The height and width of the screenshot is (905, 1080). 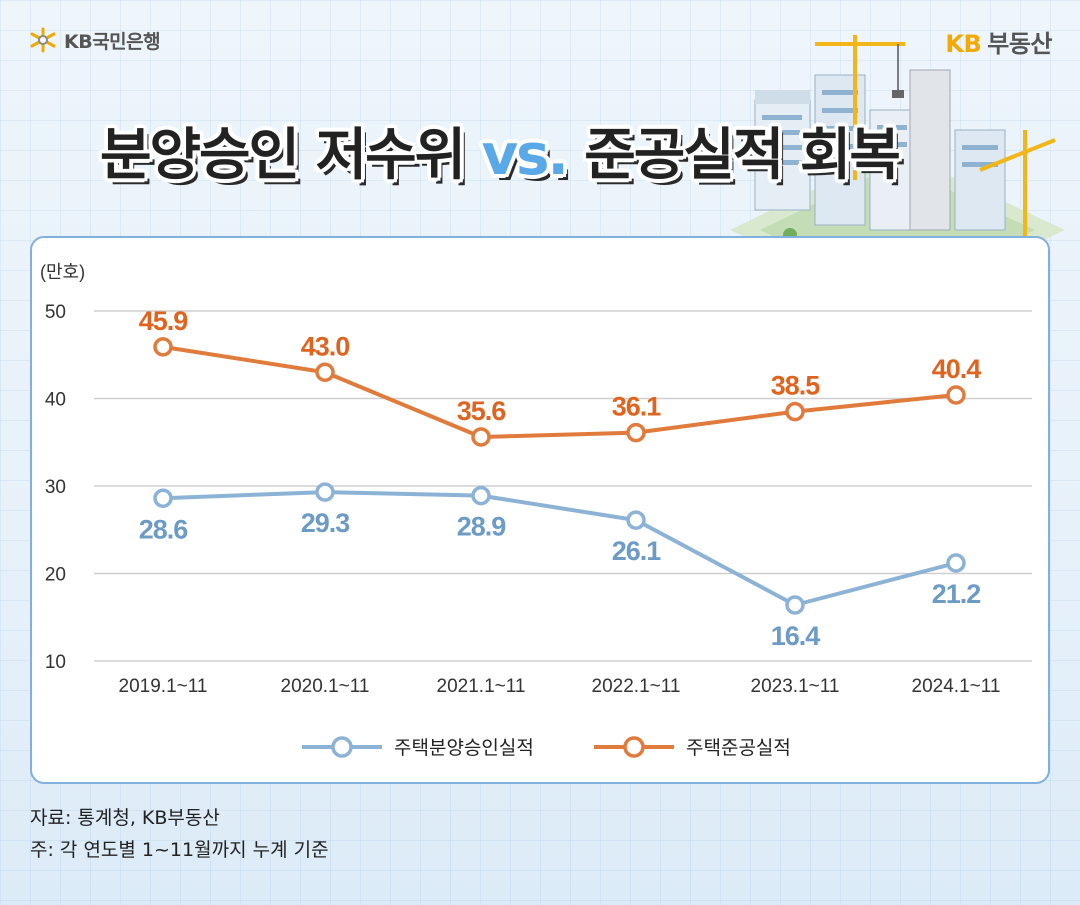 I want to click on title-part1: 분양승인 저수위, so click(x=291, y=155).